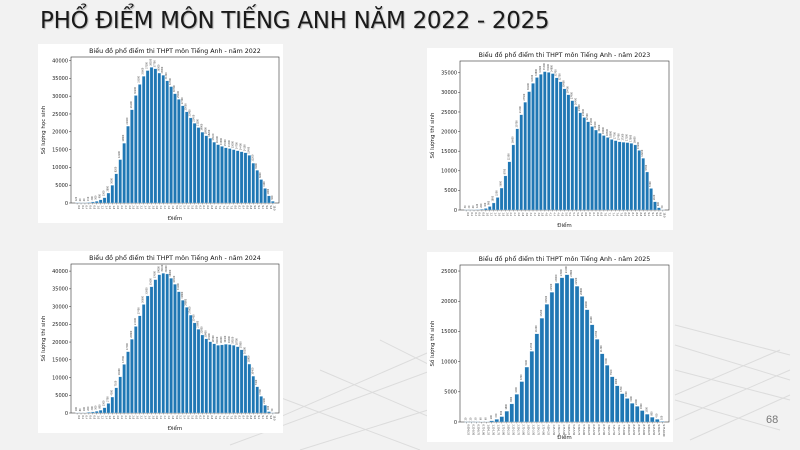 This screenshot has height=450, width=800. I want to click on x-tick-label: 5.6, so click(577, 215).